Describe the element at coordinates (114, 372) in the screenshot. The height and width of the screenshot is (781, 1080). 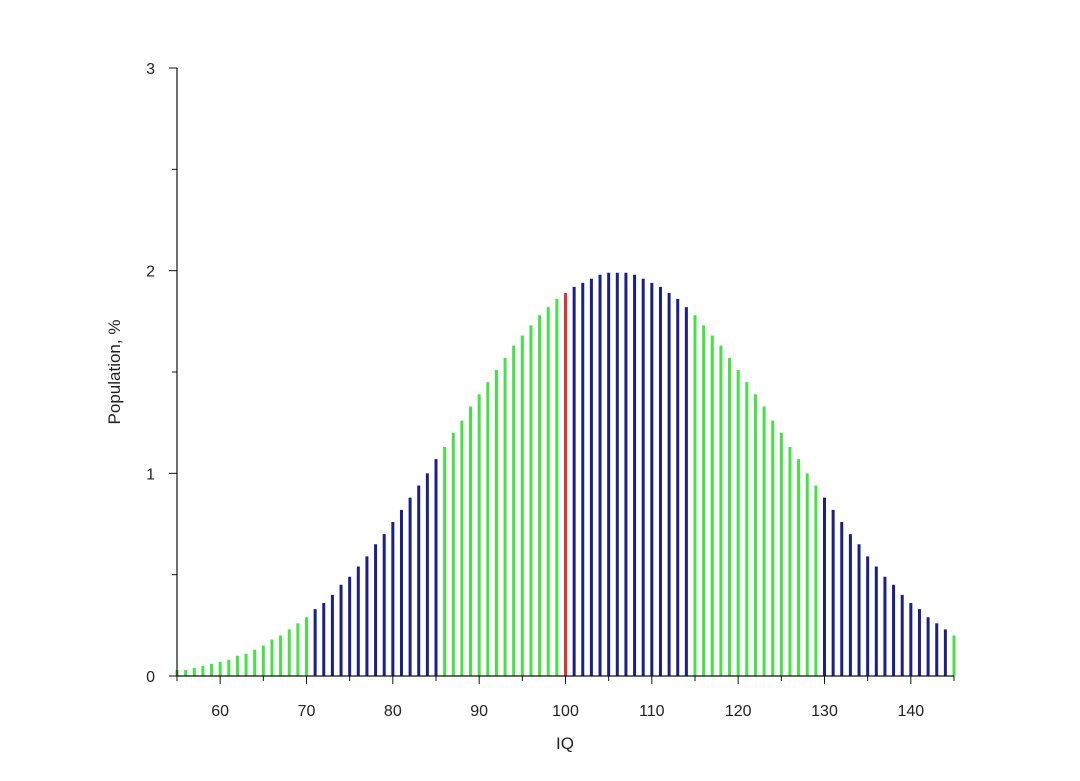
I see `y-axis-label: Population, %` at that location.